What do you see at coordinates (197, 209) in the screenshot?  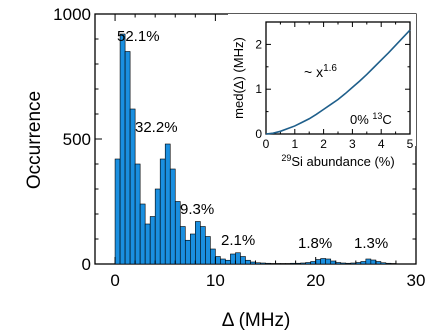 I see `annotation-peak-3: 9.3%` at bounding box center [197, 209].